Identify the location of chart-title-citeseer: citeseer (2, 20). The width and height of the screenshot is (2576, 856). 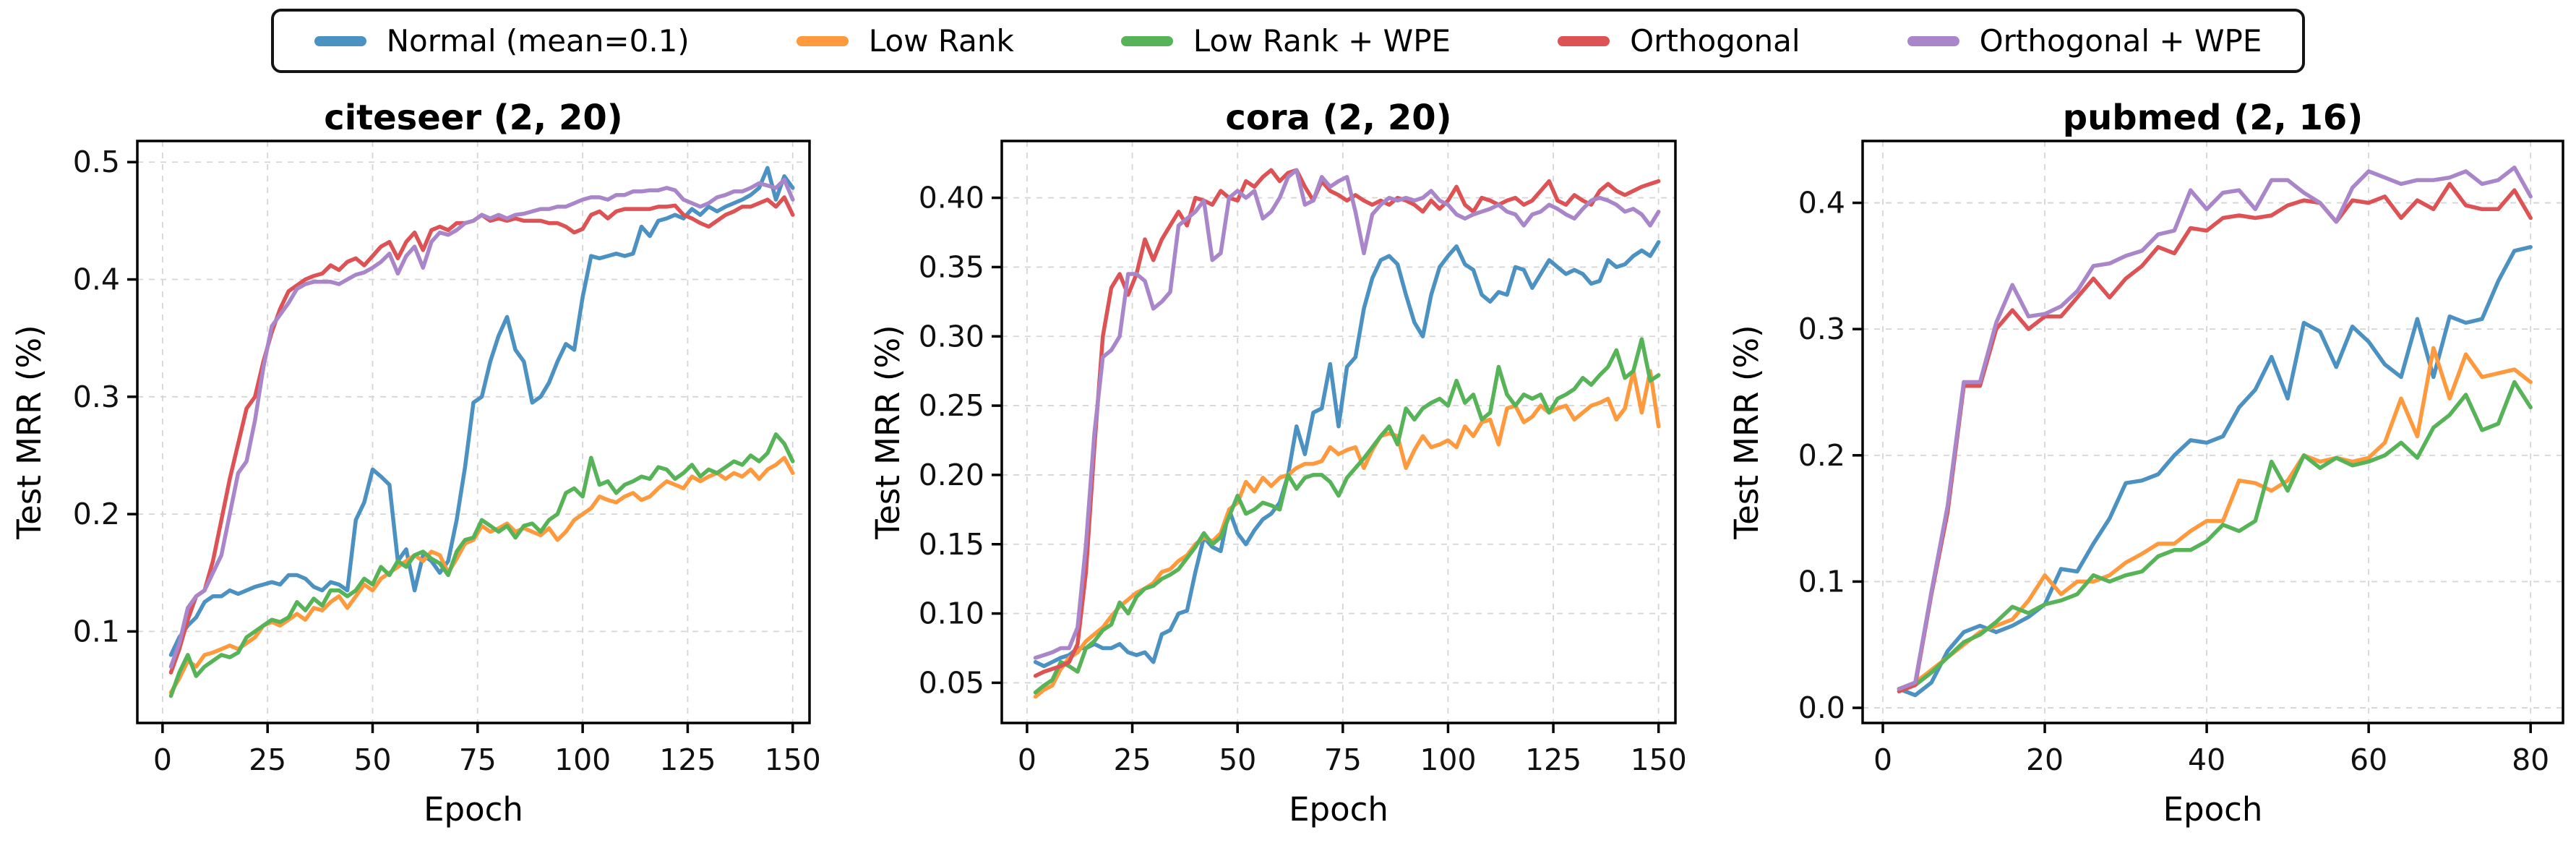
(473, 118).